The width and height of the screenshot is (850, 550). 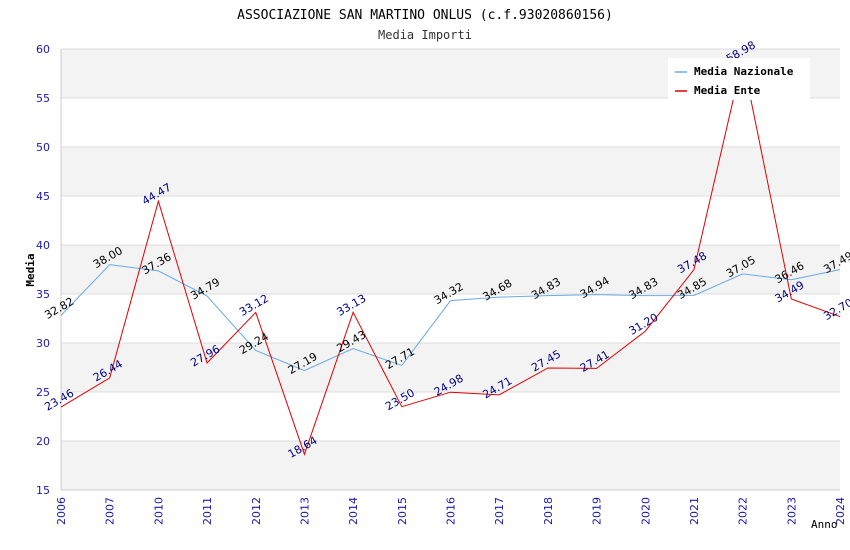 What do you see at coordinates (824, 524) in the screenshot?
I see `x-axis-label: Anno` at bounding box center [824, 524].